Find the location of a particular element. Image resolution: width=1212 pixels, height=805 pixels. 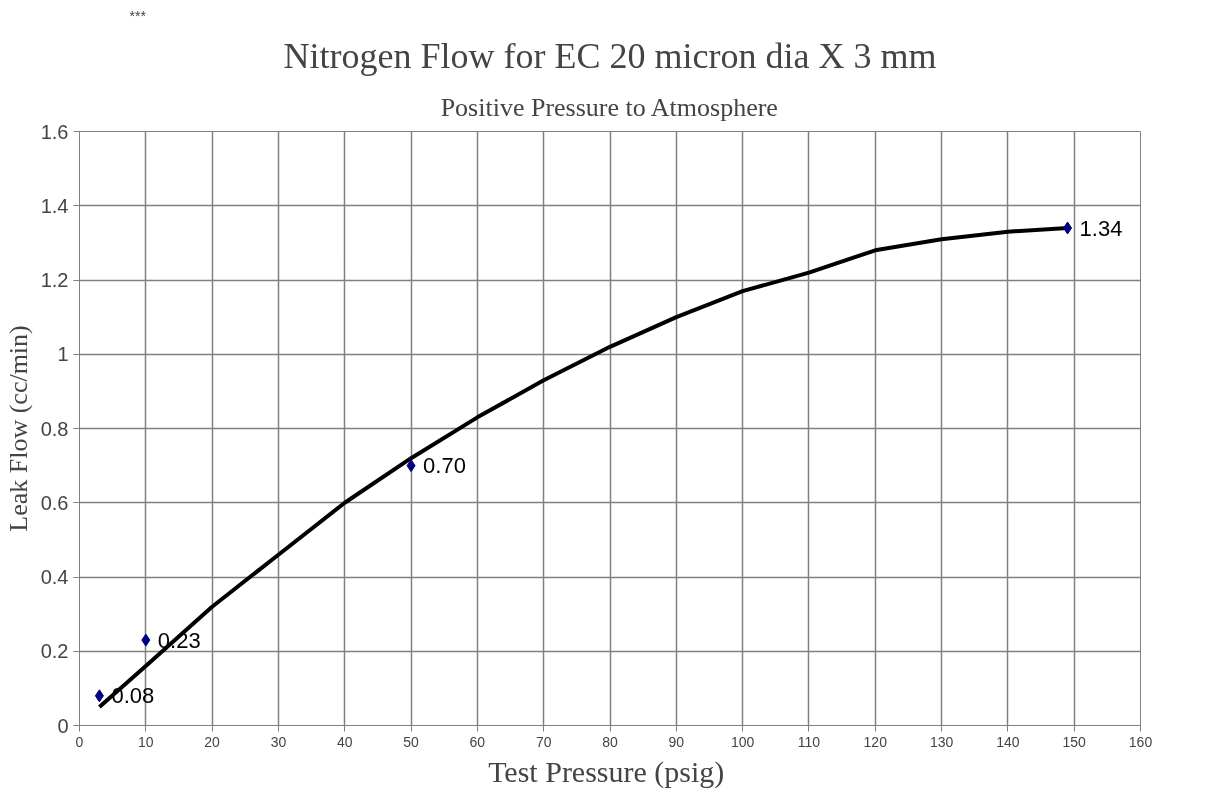

y-tick-label: 1 is located at coordinates (63, 354).